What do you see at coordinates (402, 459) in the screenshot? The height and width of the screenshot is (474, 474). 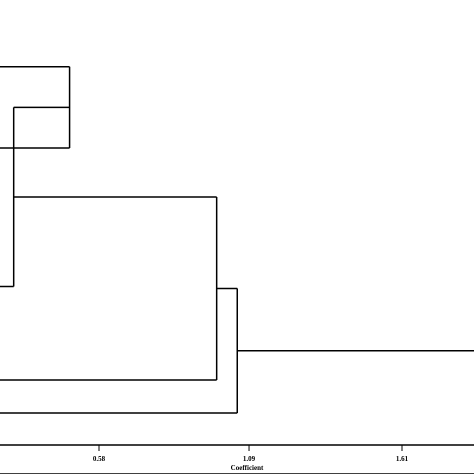 I see `x-tick-label-2: 1.61` at bounding box center [402, 459].